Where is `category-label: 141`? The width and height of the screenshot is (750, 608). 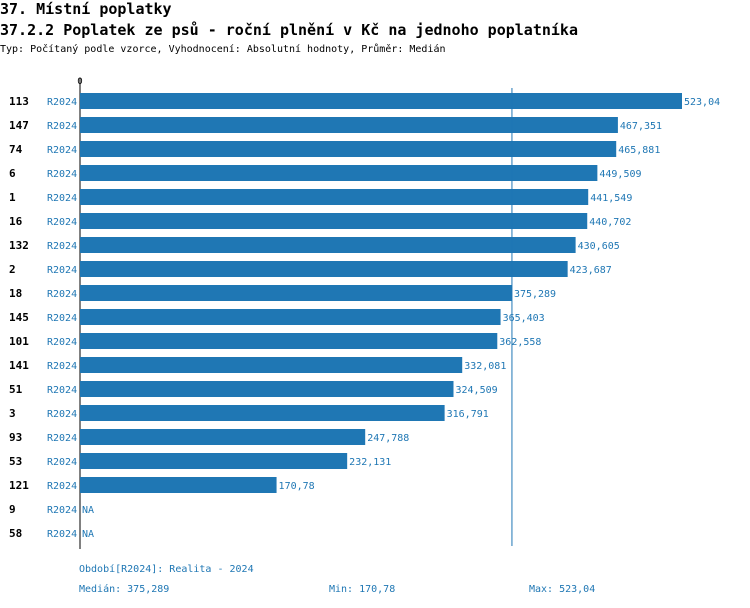 category-label: 141 is located at coordinates (19, 365).